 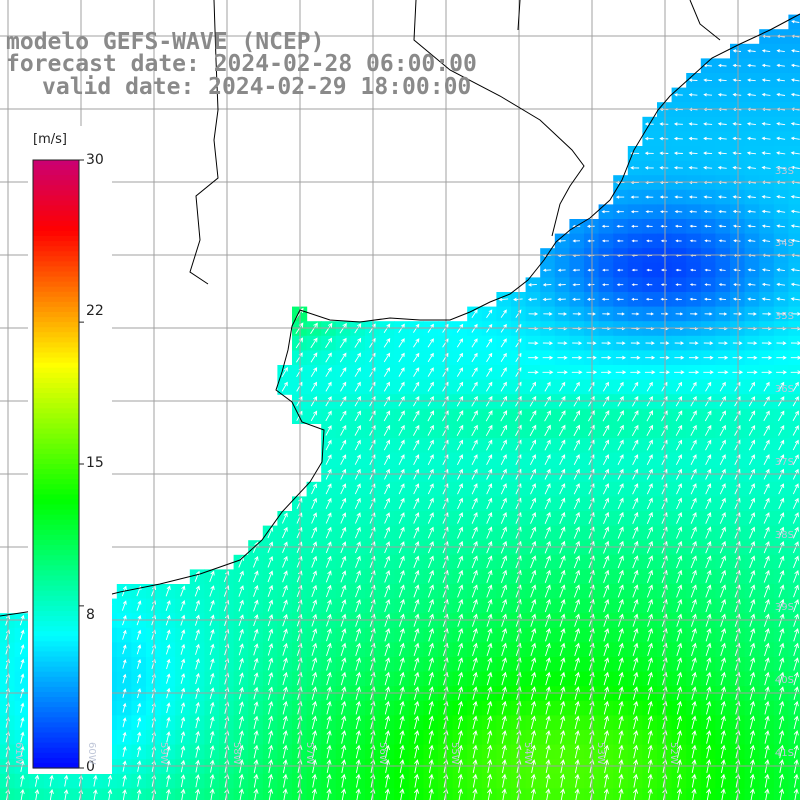 I want to click on colorbar-tick-8: 8, so click(x=90, y=615).